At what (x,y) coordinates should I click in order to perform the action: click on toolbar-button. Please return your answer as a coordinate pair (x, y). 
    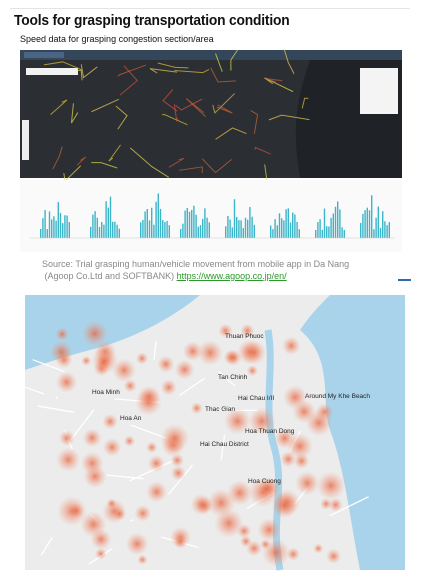
    Looking at the image, I should click on (44, 55).